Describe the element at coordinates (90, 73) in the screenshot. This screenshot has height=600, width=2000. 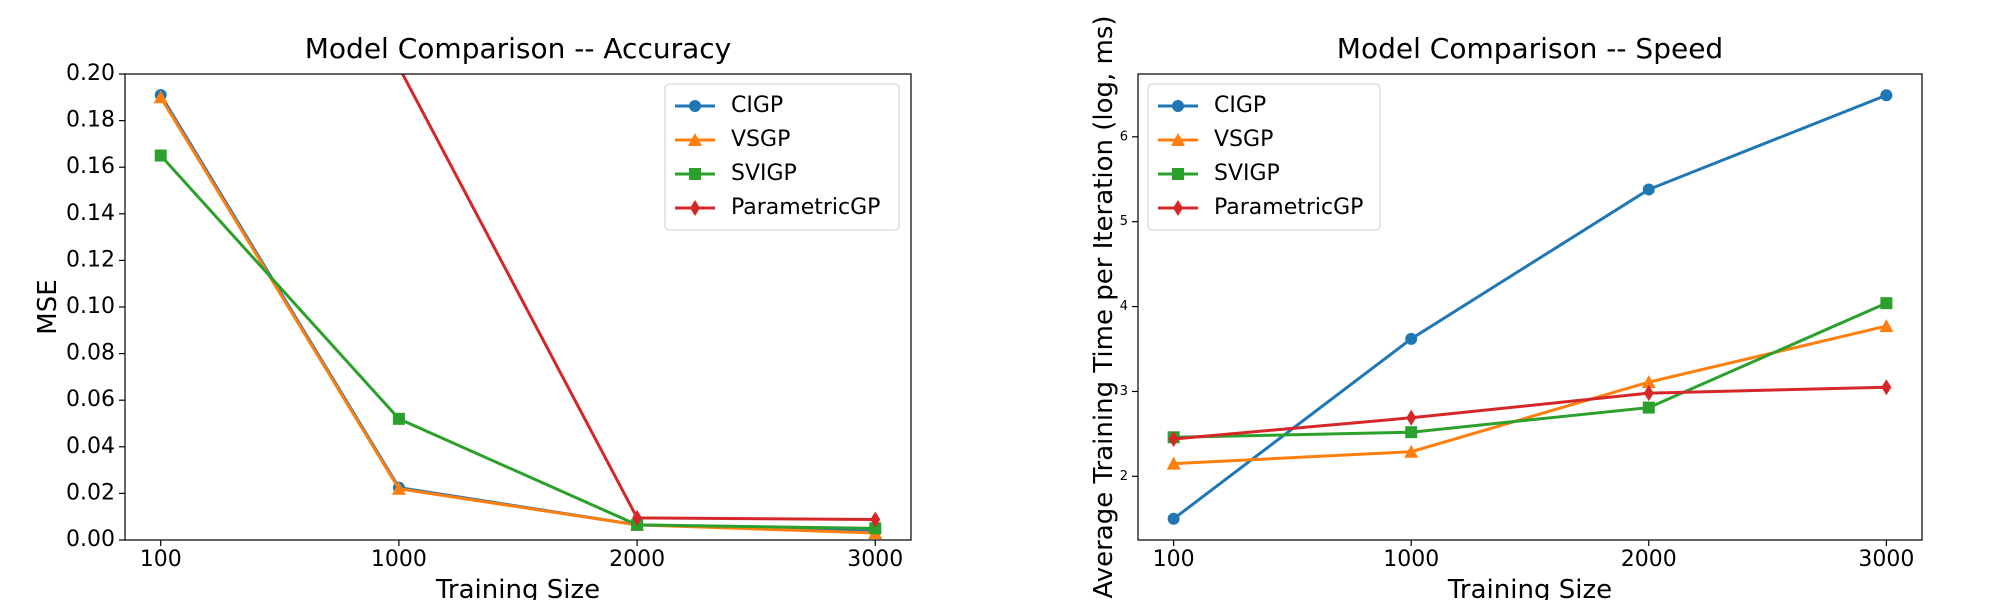
I see `y-tick-label: 0.20` at that location.